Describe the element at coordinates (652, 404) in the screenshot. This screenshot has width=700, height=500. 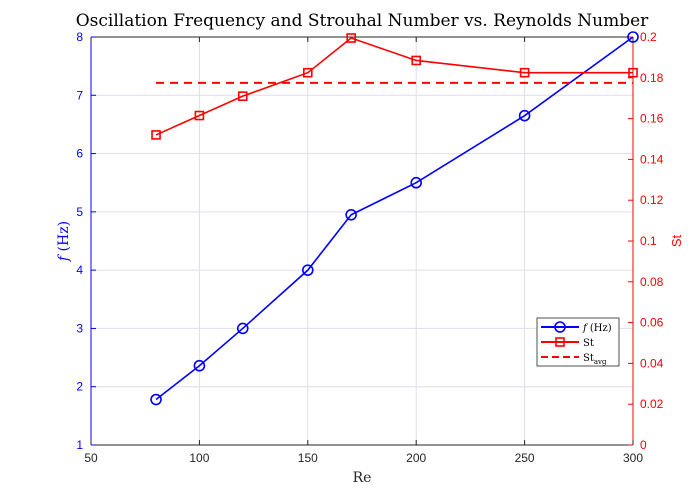
I see `y-right-tick-label: 0.02` at that location.